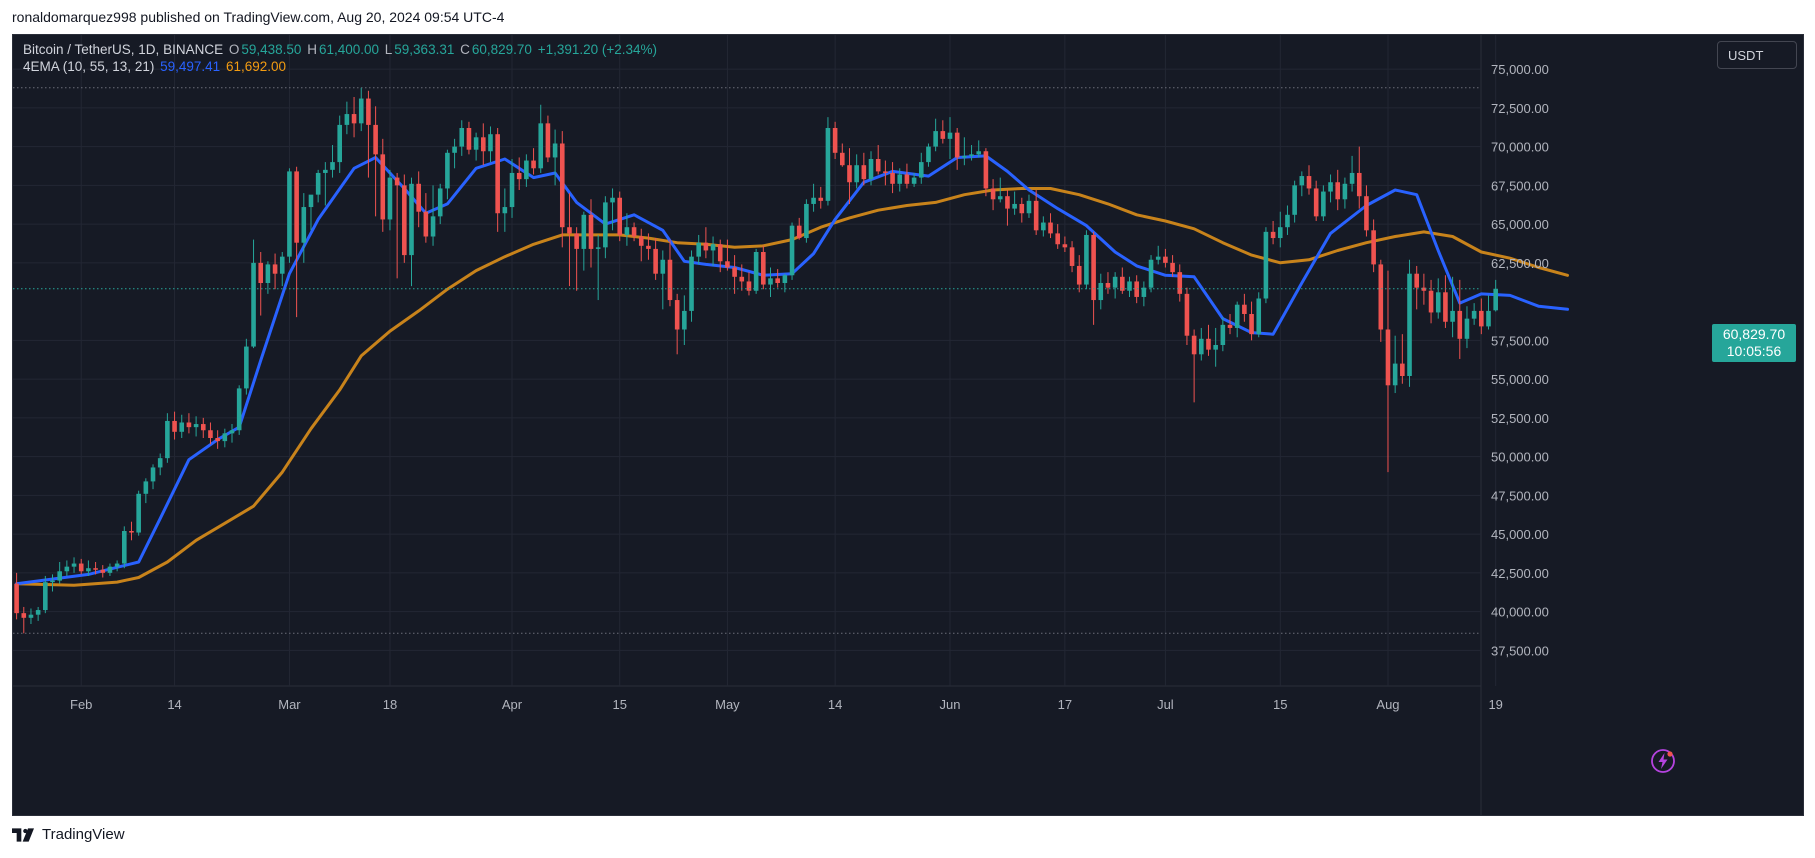 This screenshot has height=858, width=1815. I want to click on indicator-name: 4EMA (10, 55, 13, 21), so click(89, 66).